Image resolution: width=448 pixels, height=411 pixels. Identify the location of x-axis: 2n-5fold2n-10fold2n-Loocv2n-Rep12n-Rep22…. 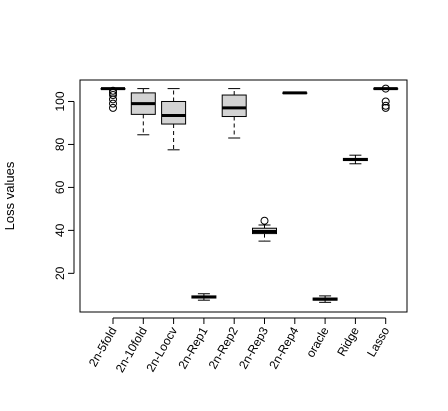
(239, 346).